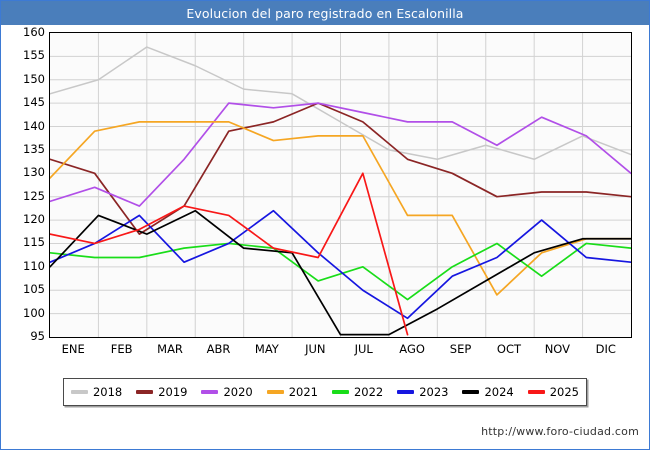  I want to click on x-tick-label: NOV, so click(557, 349).